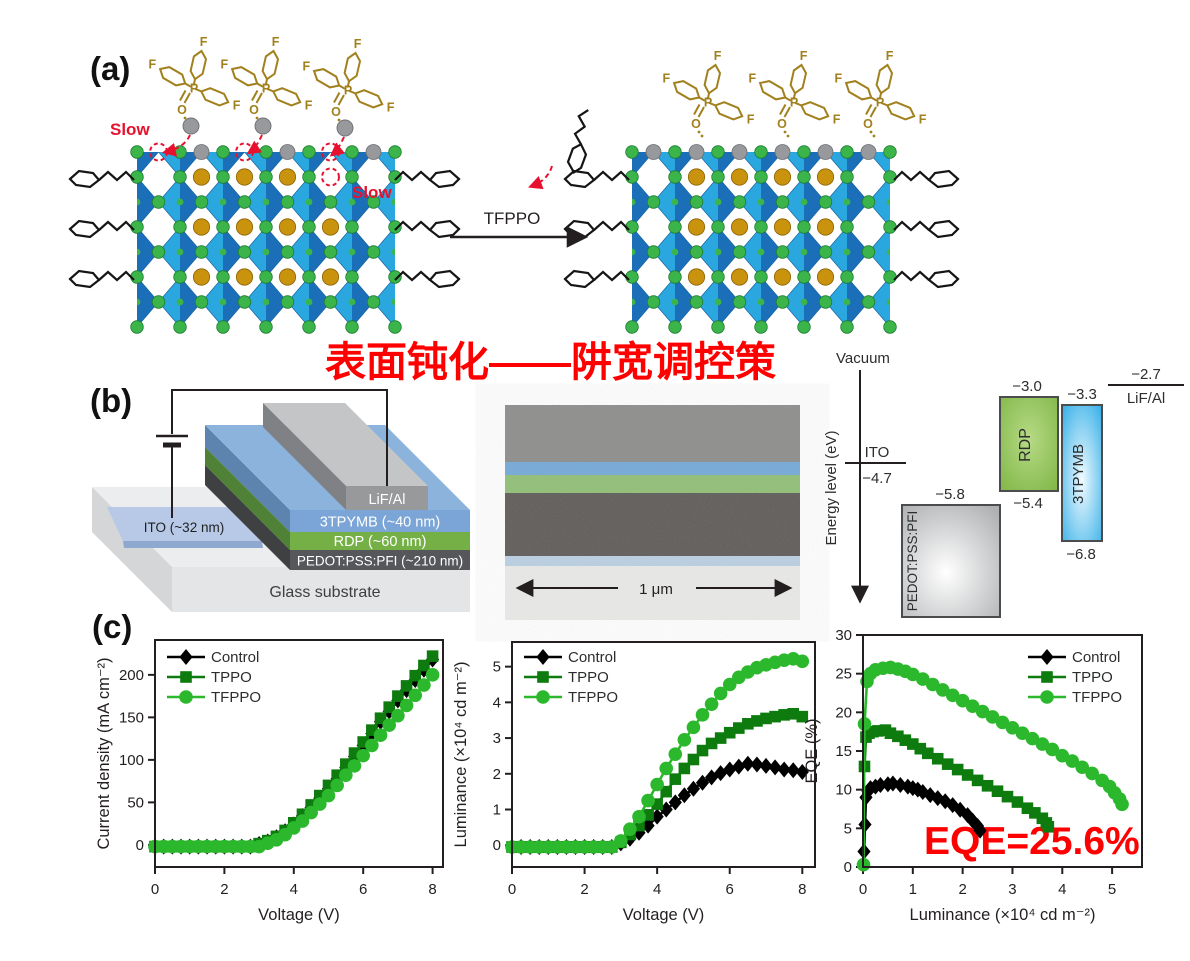 The height and width of the screenshot is (961, 1190). What do you see at coordinates (951, 561) in the screenshot?
I see `pedot-energy-box` at bounding box center [951, 561].